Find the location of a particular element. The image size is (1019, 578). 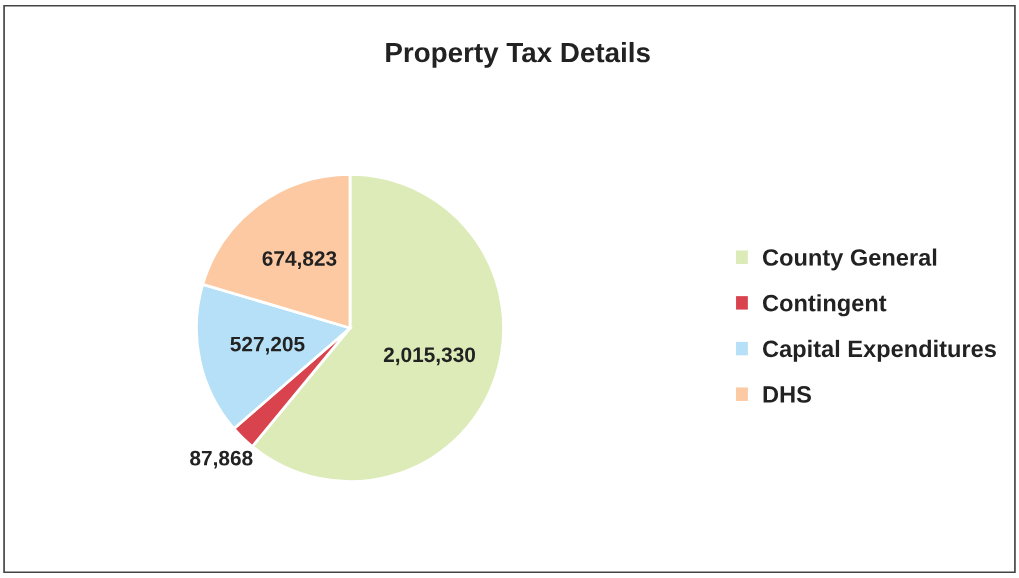

legend-label: Capital Expenditures is located at coordinates (879, 350).